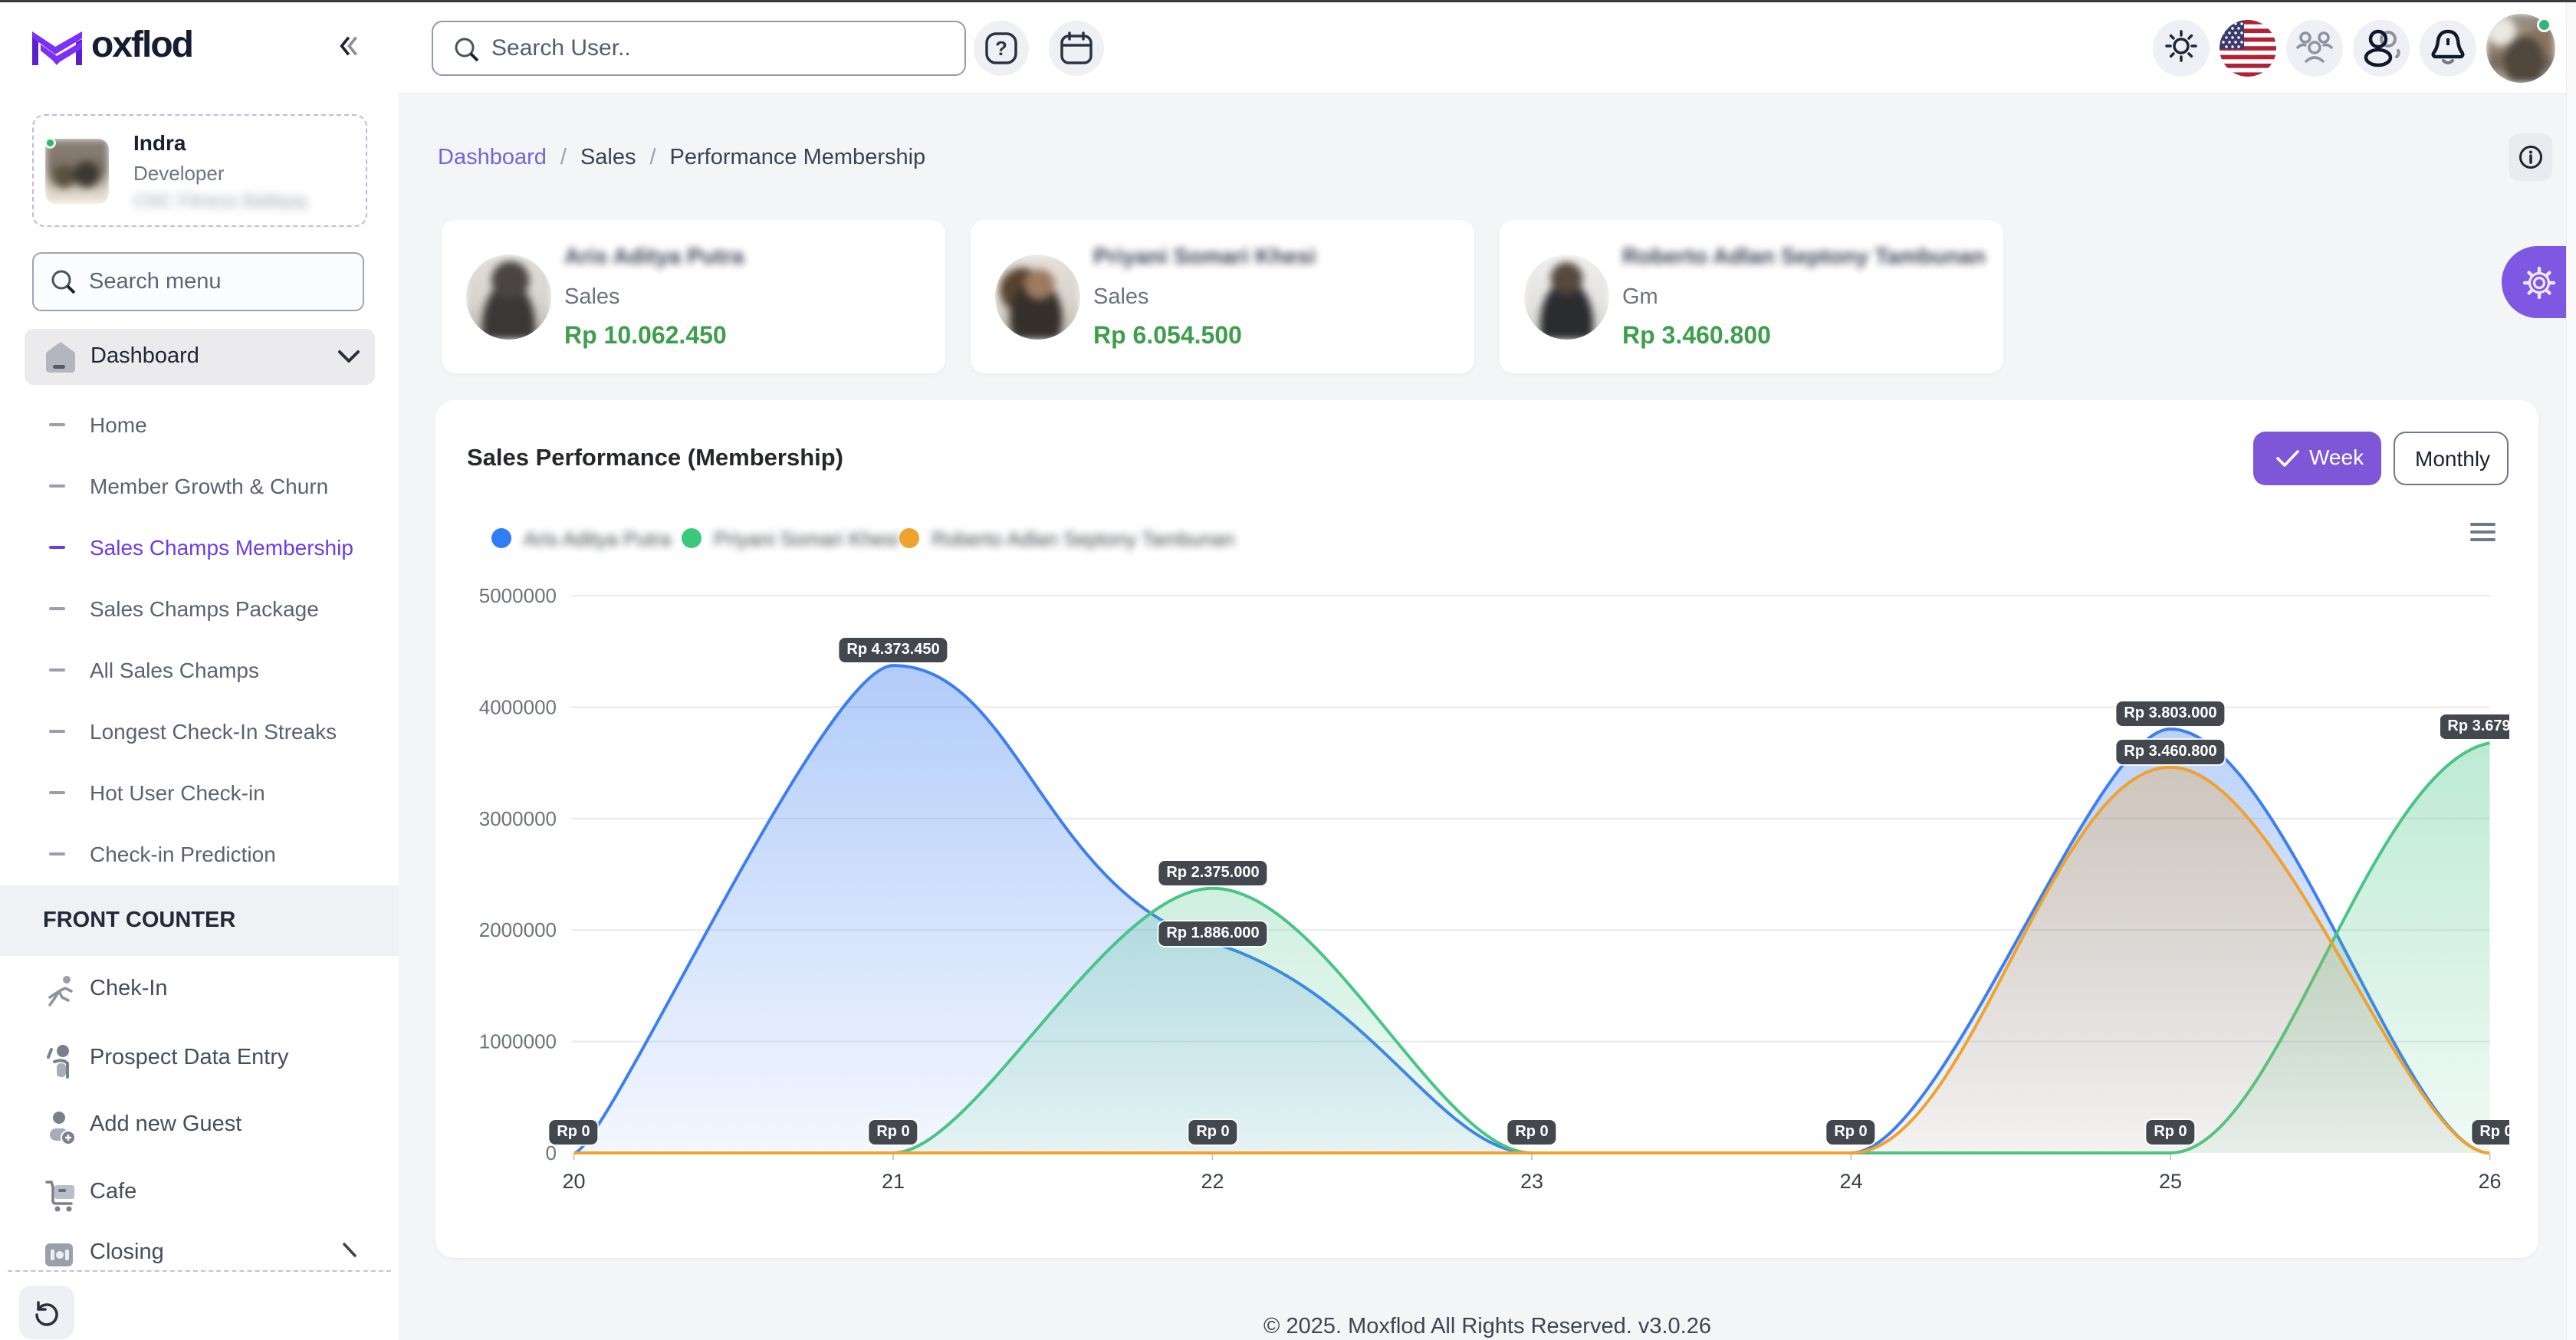 The height and width of the screenshot is (1340, 2576). Describe the element at coordinates (518, 818) in the screenshot. I see `svg-text: 3000000` at that location.